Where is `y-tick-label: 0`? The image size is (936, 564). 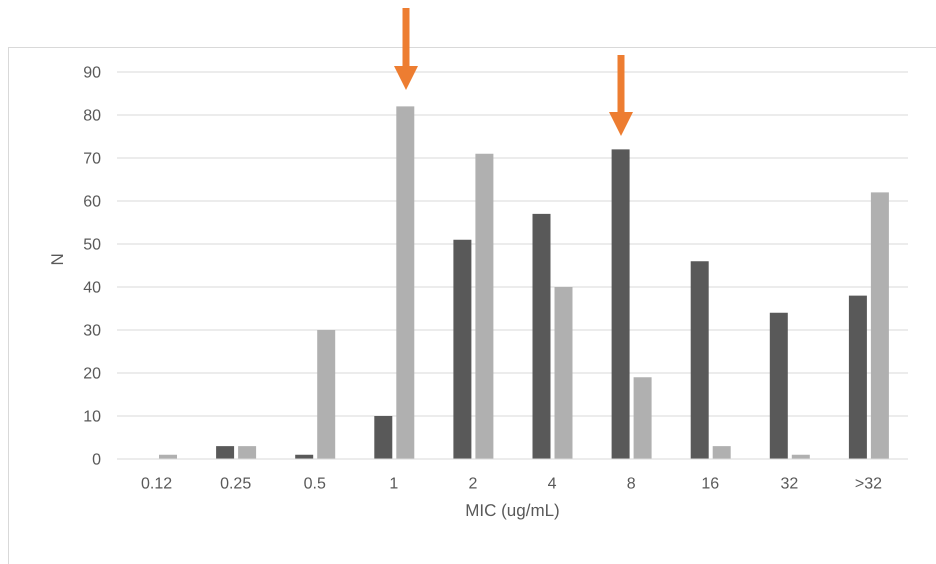
y-tick-label: 0 is located at coordinates (97, 460).